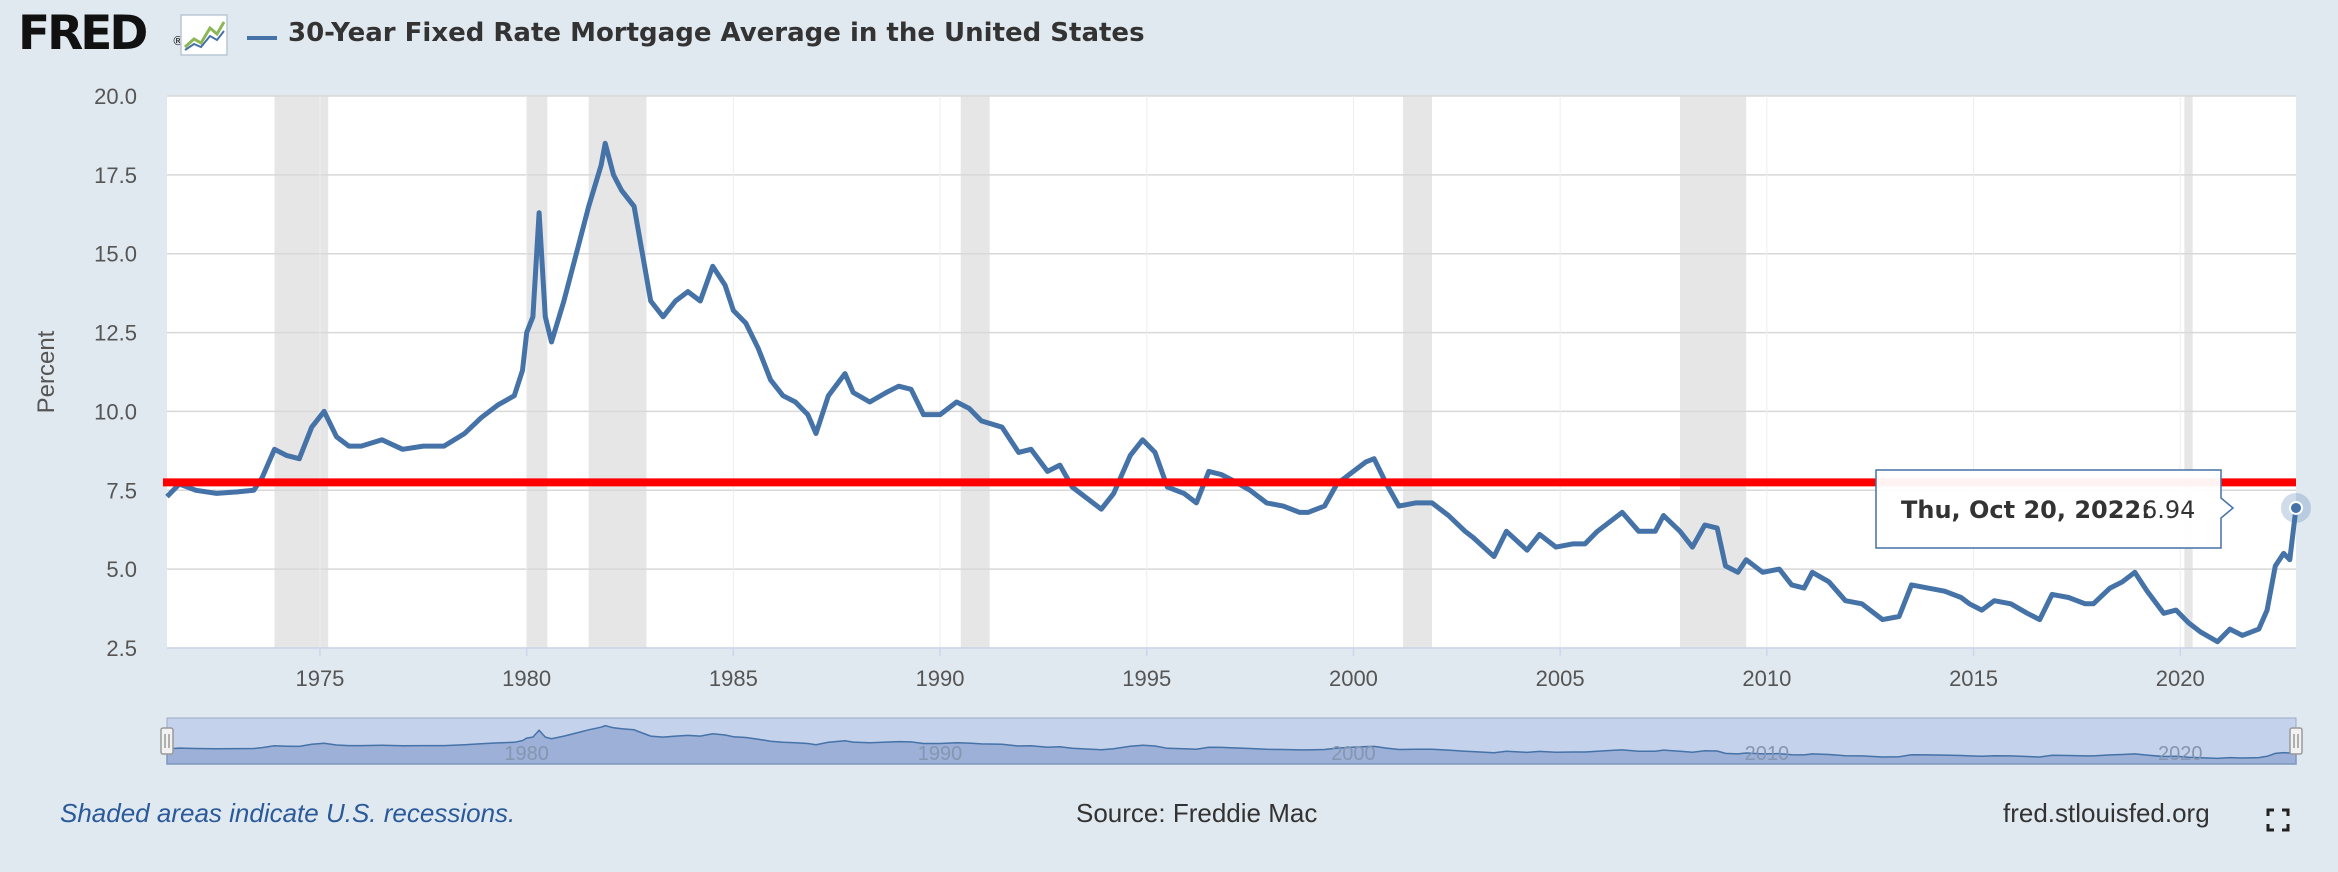 The width and height of the screenshot is (2338, 872). What do you see at coordinates (115, 175) in the screenshot?
I see `y-tick-label: 17.5` at bounding box center [115, 175].